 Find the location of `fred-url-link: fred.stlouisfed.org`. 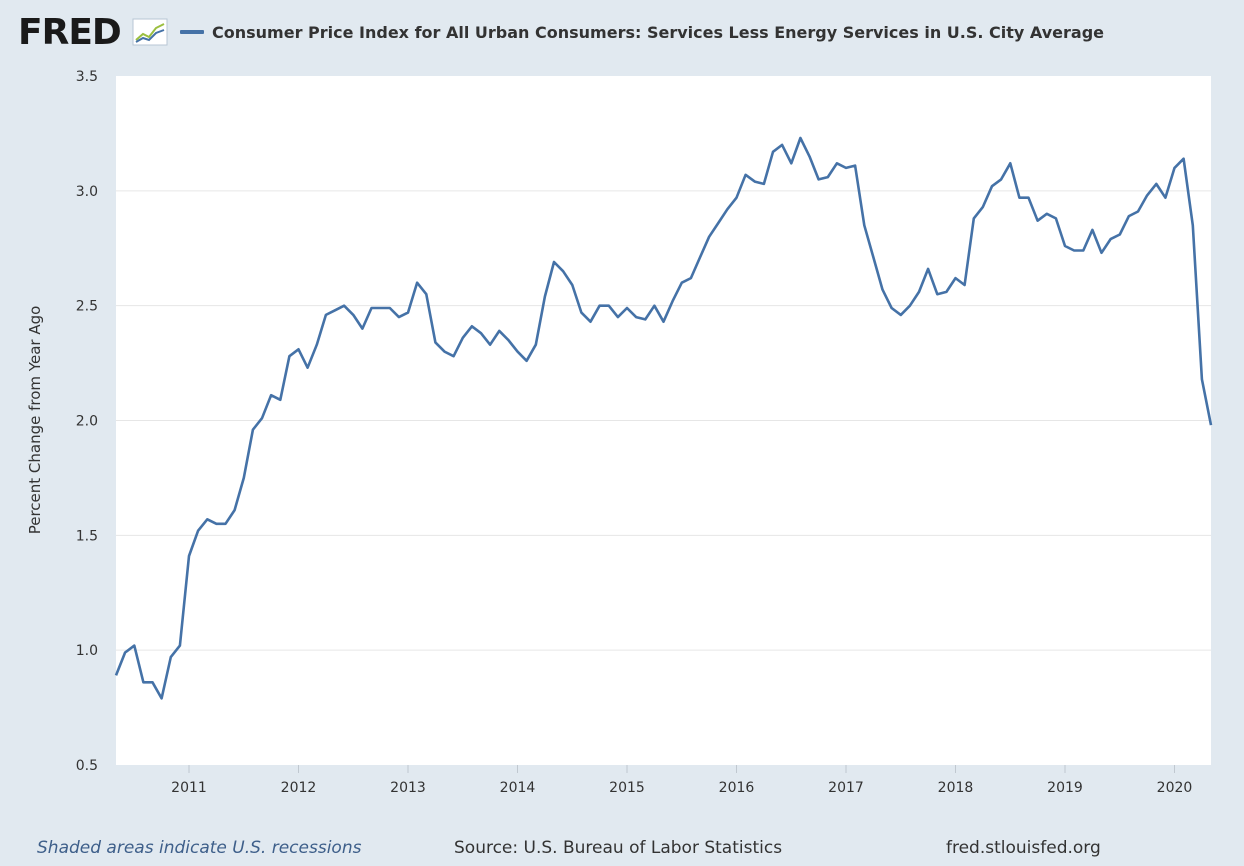

fred-url-link: fred.stlouisfed.org is located at coordinates (1023, 848).